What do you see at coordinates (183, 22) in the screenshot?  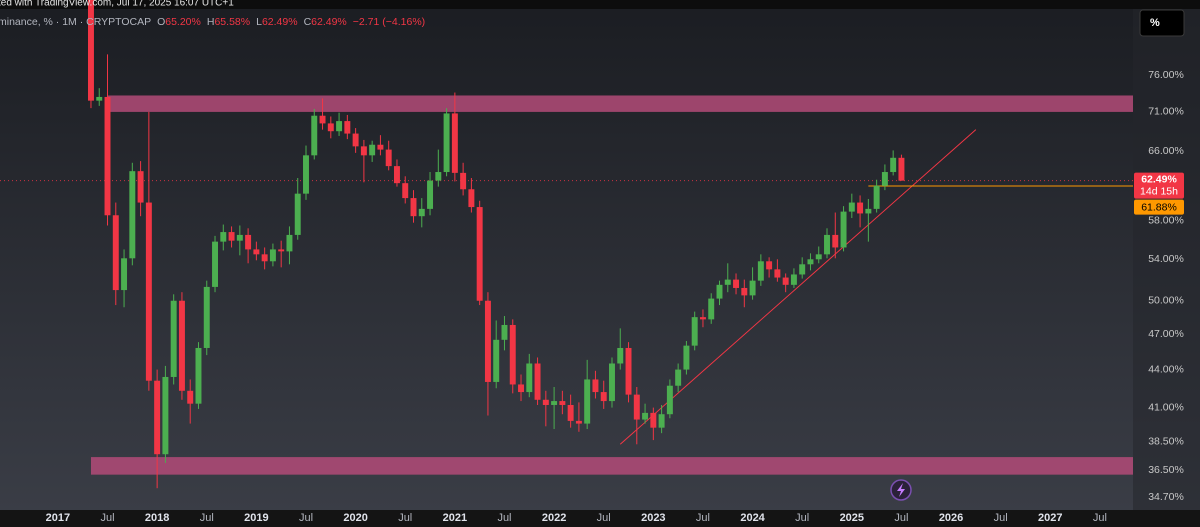 I see `legend-value: 65.20%` at bounding box center [183, 22].